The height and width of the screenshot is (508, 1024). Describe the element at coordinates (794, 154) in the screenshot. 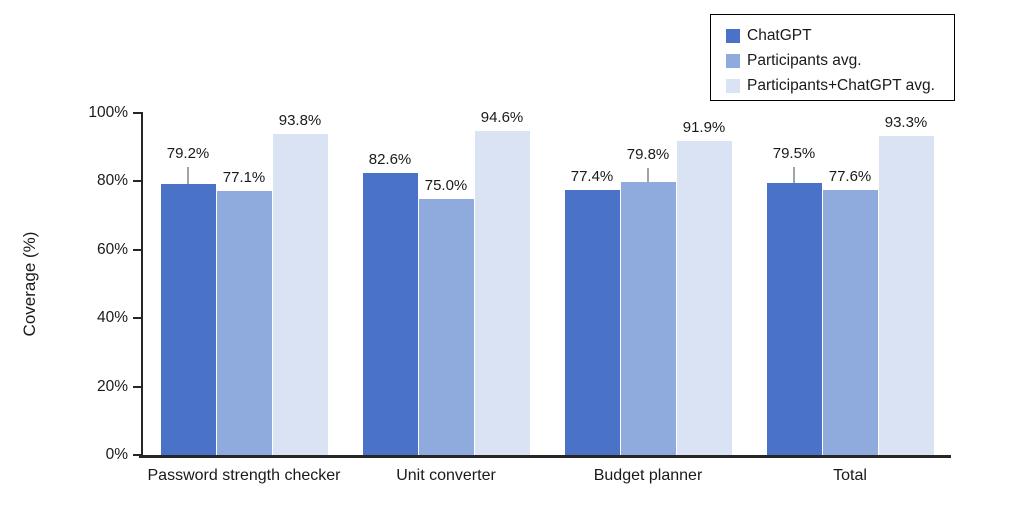

I see `data-label: 79.5%` at that location.